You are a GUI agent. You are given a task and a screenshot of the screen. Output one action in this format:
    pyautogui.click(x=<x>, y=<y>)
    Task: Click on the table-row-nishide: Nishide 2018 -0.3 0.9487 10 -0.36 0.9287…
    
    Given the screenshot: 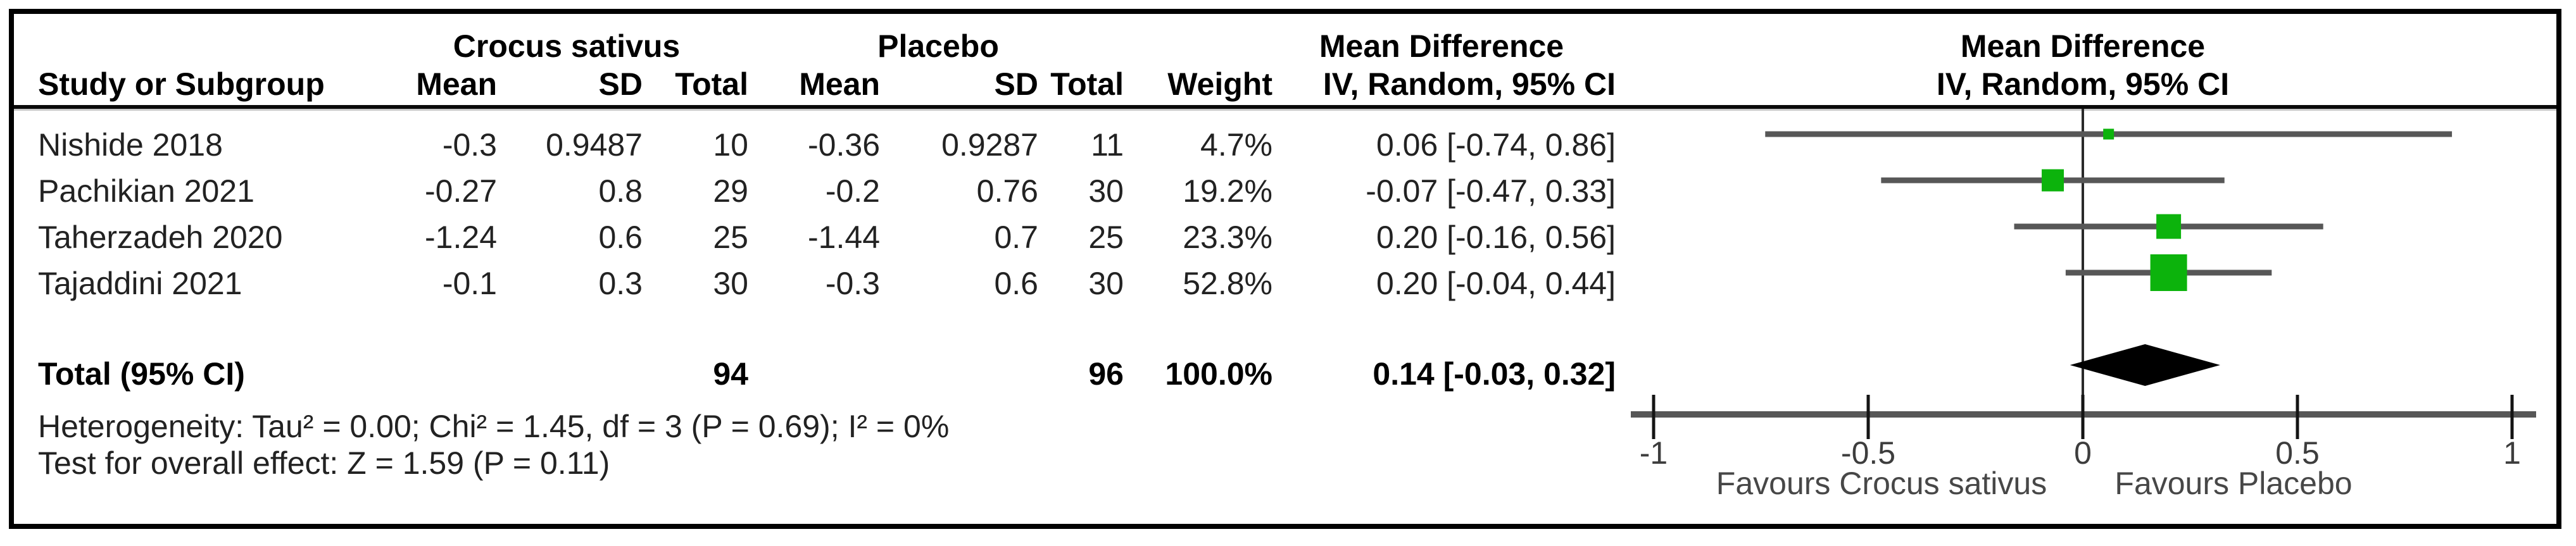 What is the action you would take?
    pyautogui.click(x=1288, y=145)
    